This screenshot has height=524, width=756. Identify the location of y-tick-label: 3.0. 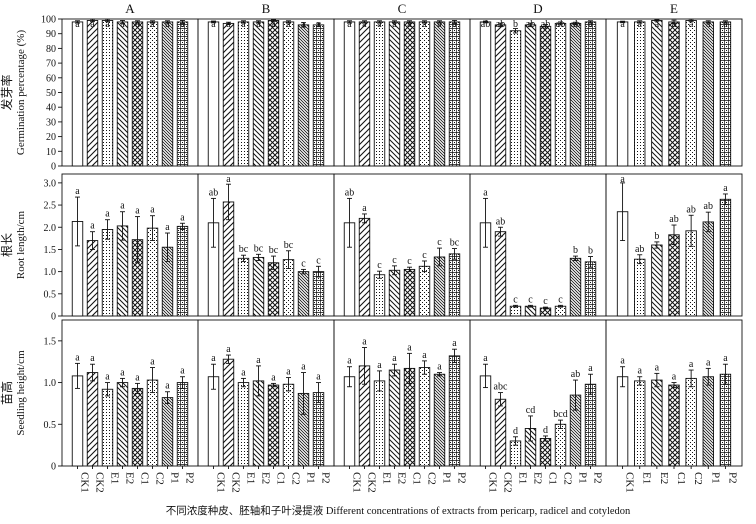
(50, 183).